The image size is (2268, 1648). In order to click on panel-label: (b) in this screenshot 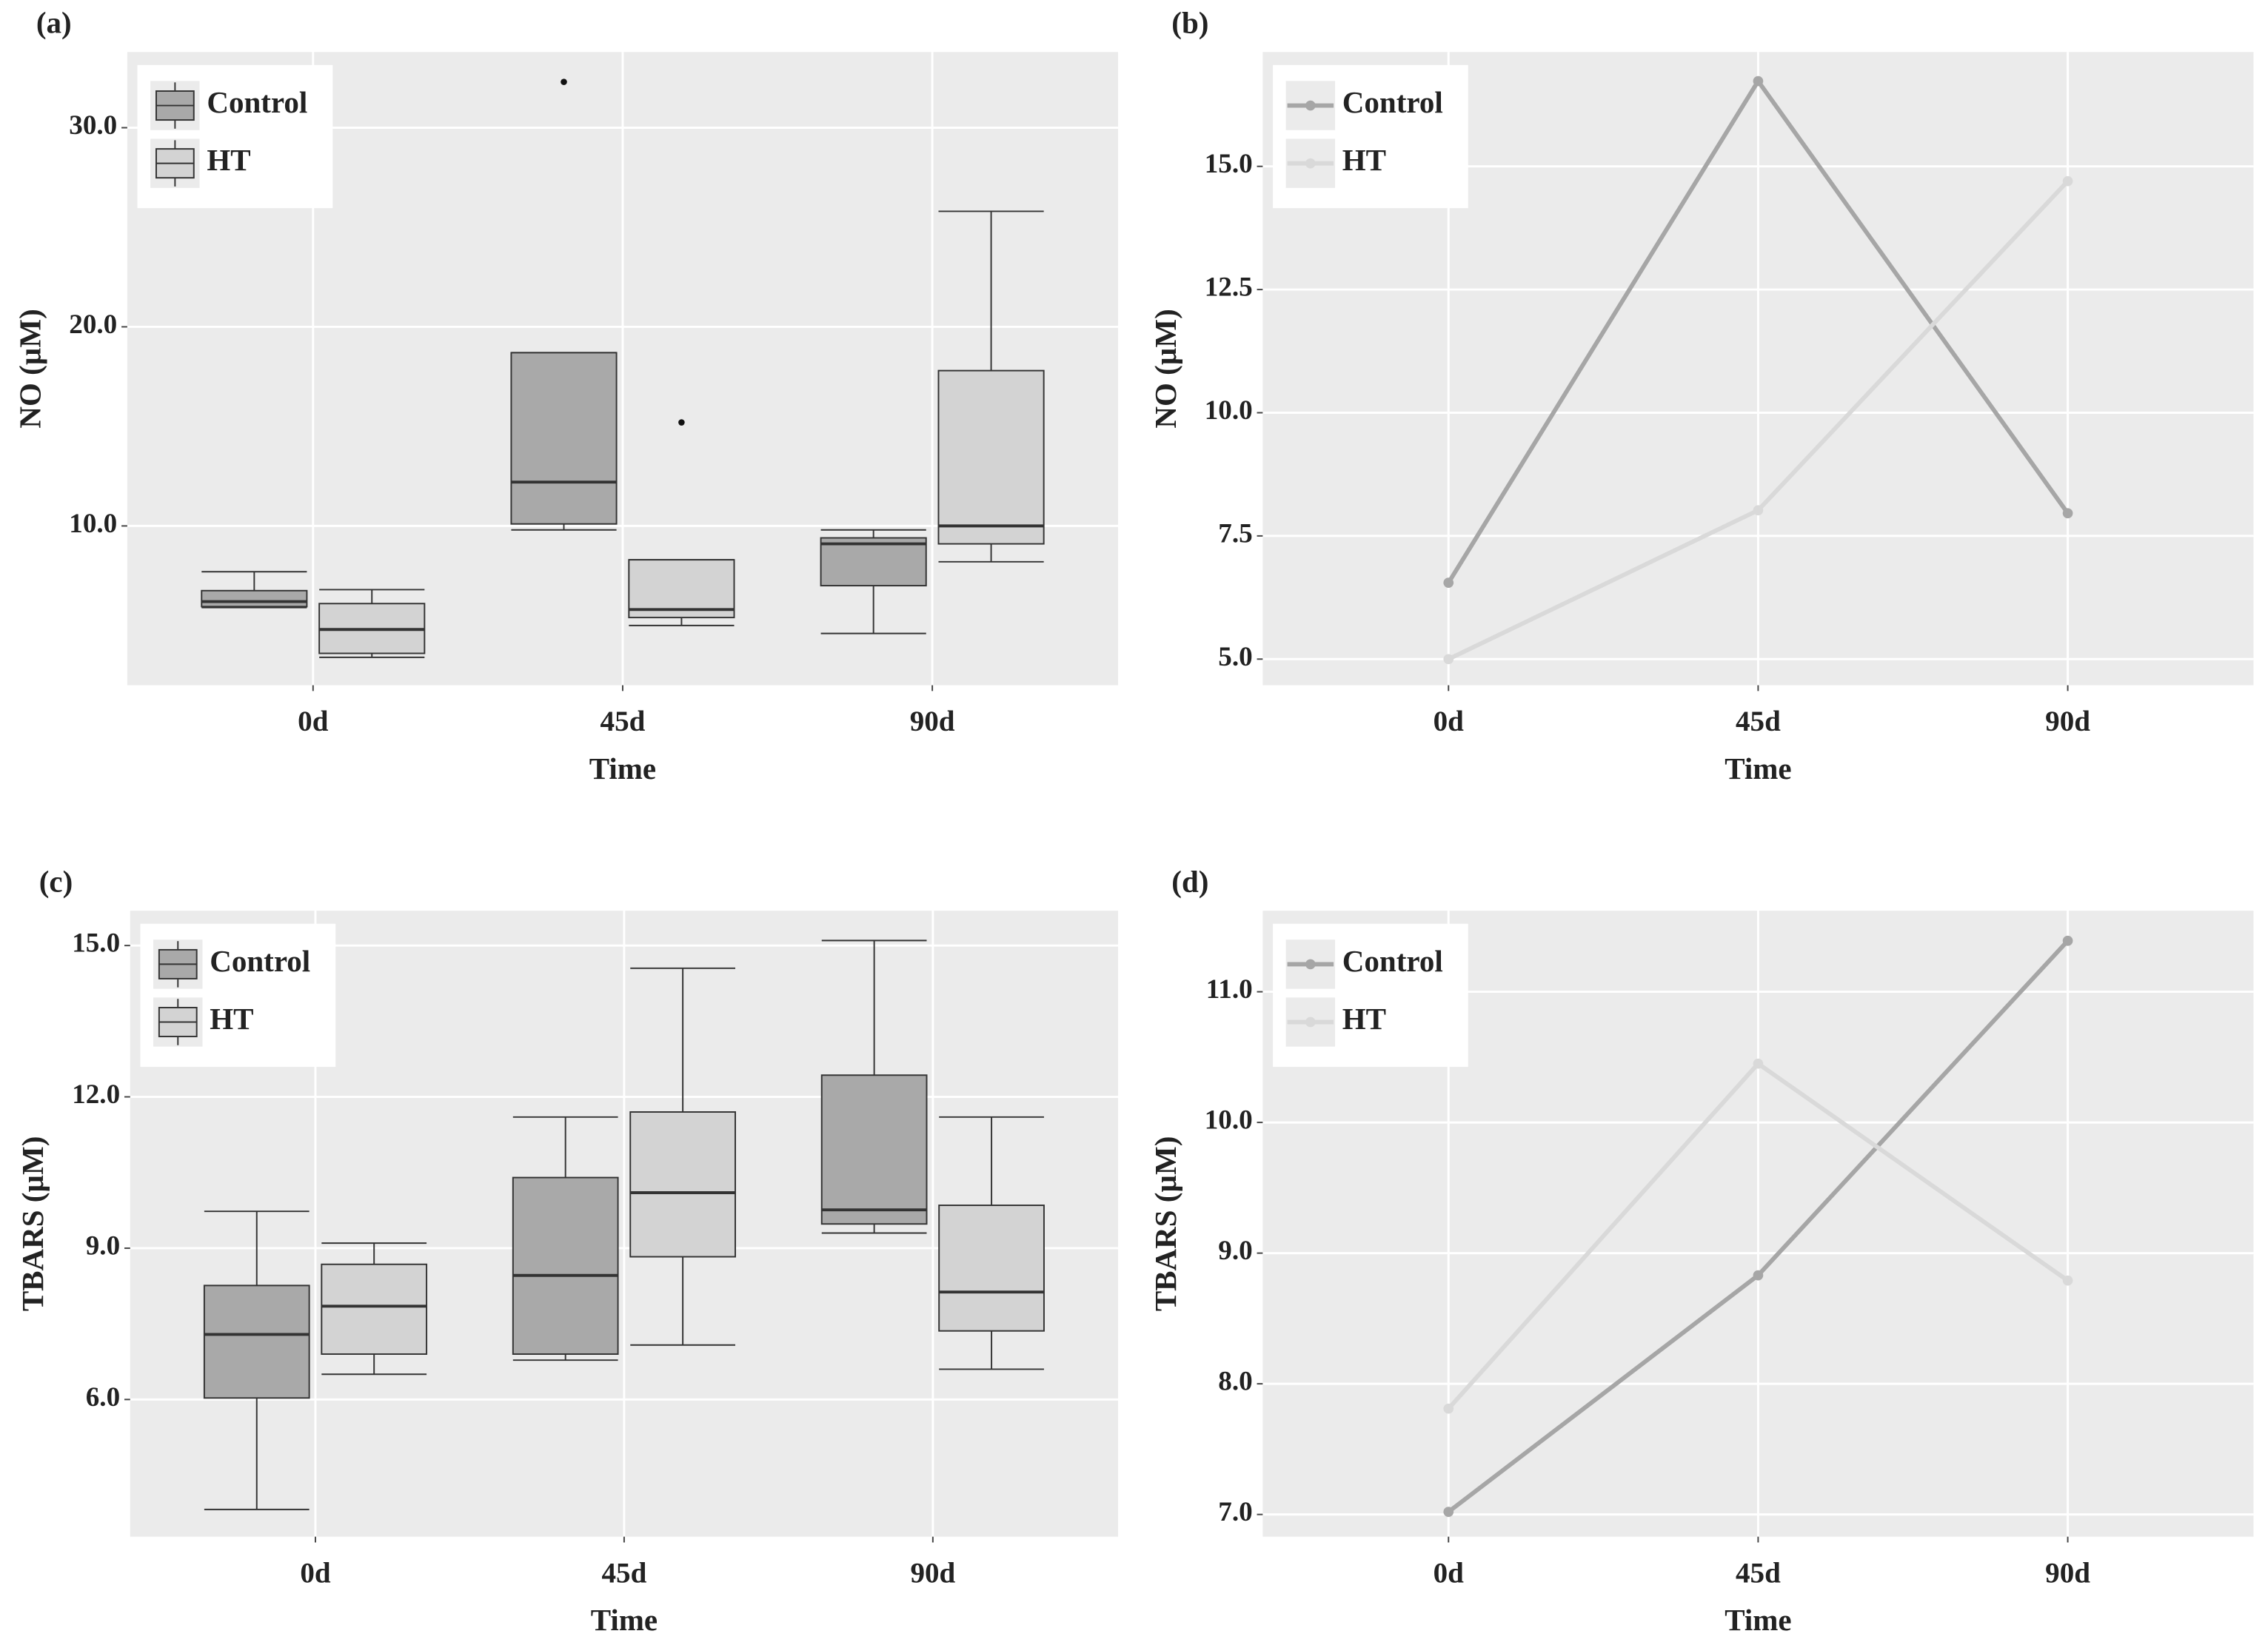, I will do `click(1189, 23)`.